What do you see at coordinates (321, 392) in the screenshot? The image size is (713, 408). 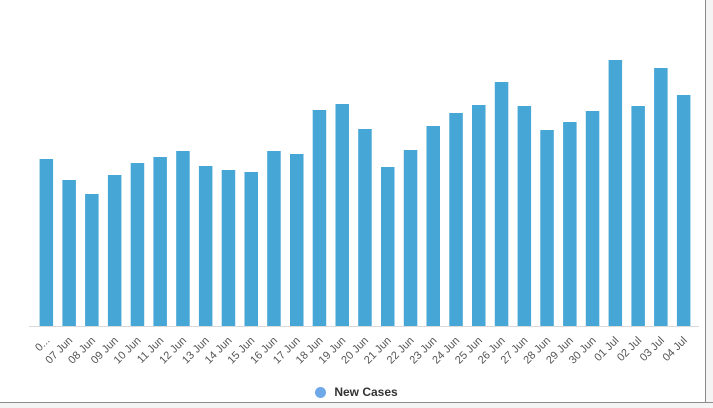 I see `legend-marker-new-cases` at bounding box center [321, 392].